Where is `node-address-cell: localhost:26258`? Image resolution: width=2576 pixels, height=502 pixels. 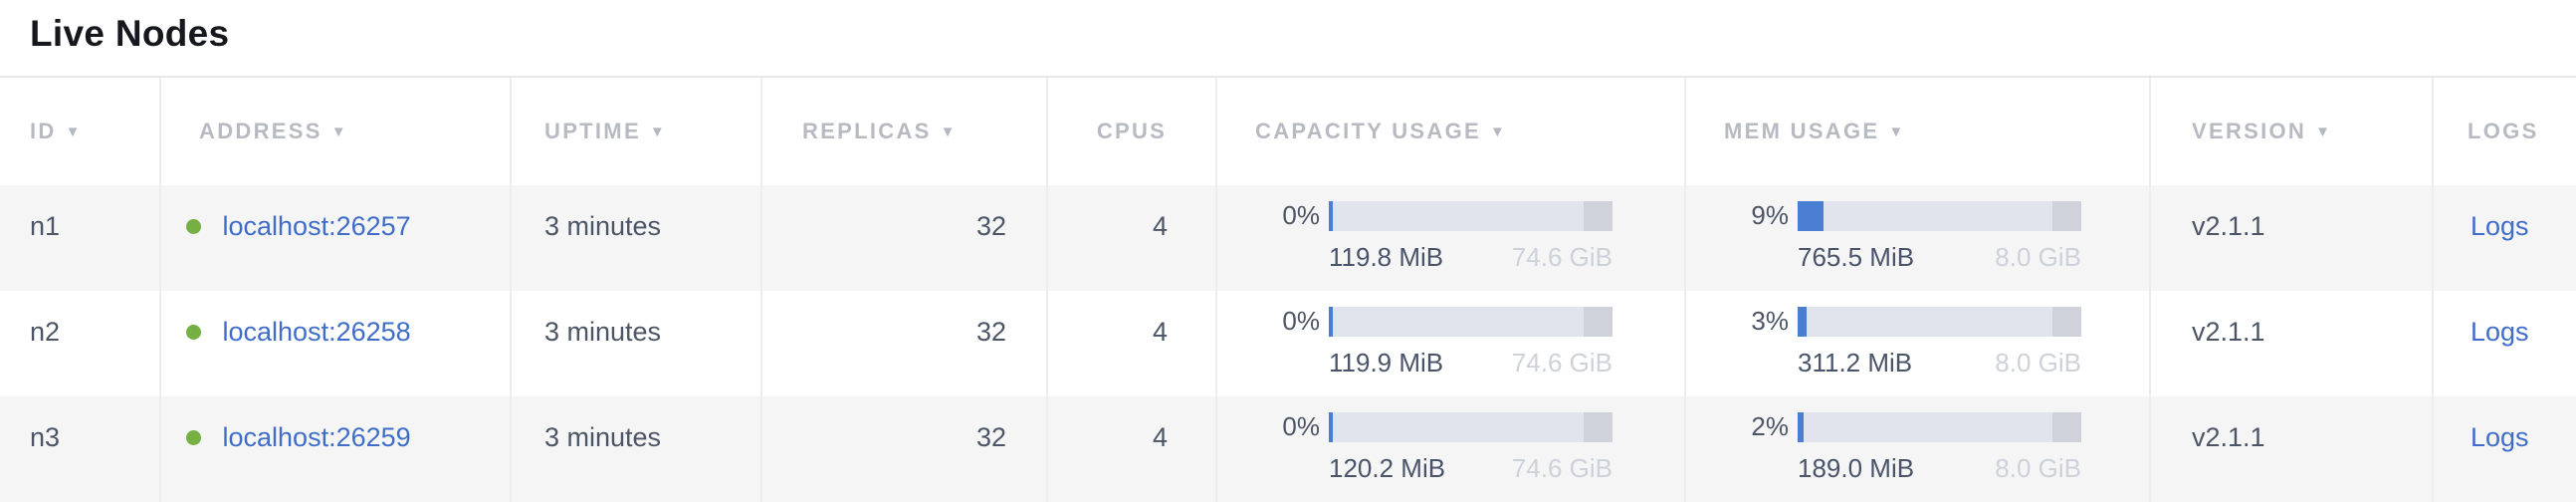 node-address-cell: localhost:26258 is located at coordinates (334, 343).